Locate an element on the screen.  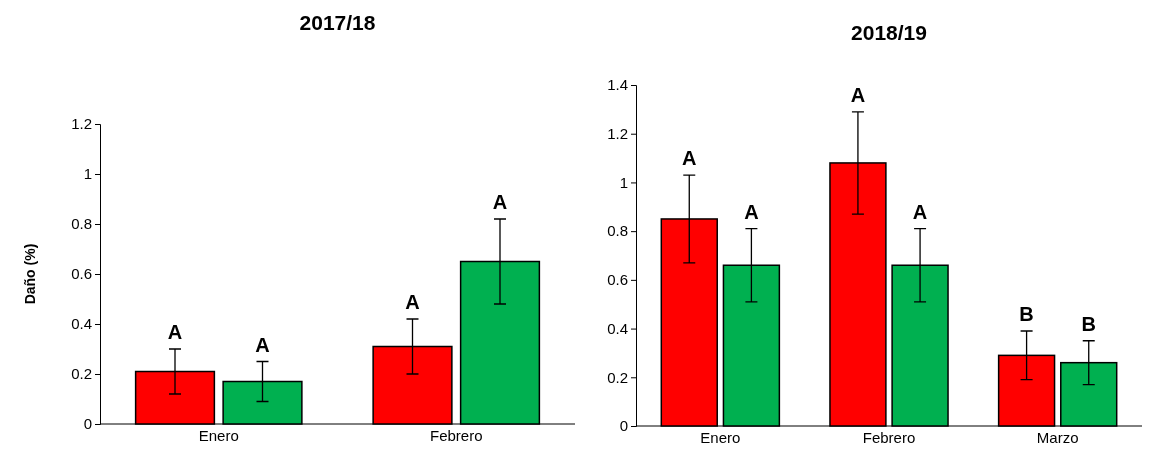
y-tick-label: 1.4 is located at coordinates (617, 85).